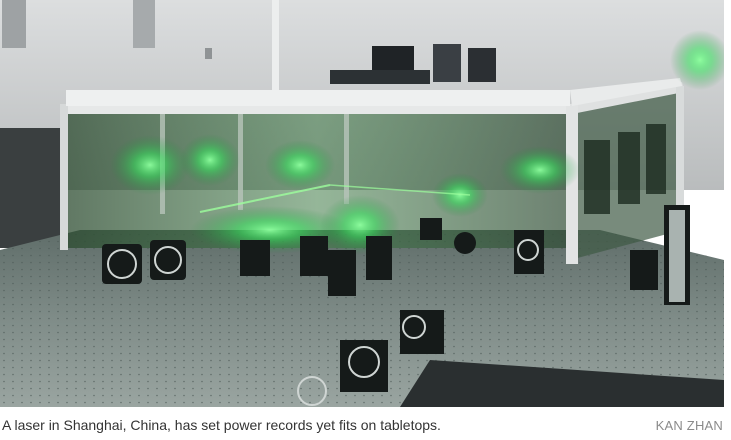  What do you see at coordinates (275, 50) in the screenshot?
I see `wall-pipe` at bounding box center [275, 50].